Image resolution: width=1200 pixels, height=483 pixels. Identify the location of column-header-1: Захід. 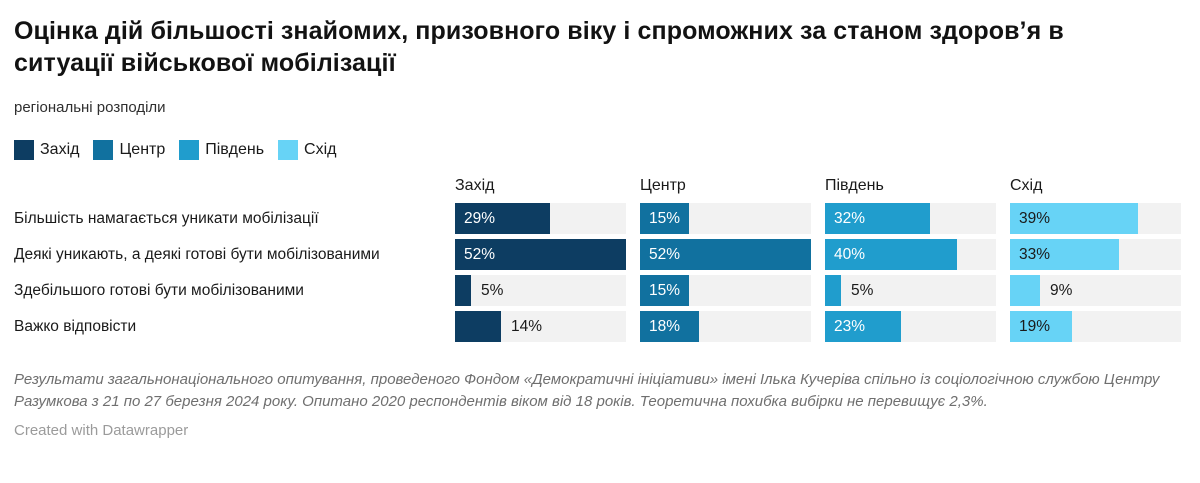
(475, 185).